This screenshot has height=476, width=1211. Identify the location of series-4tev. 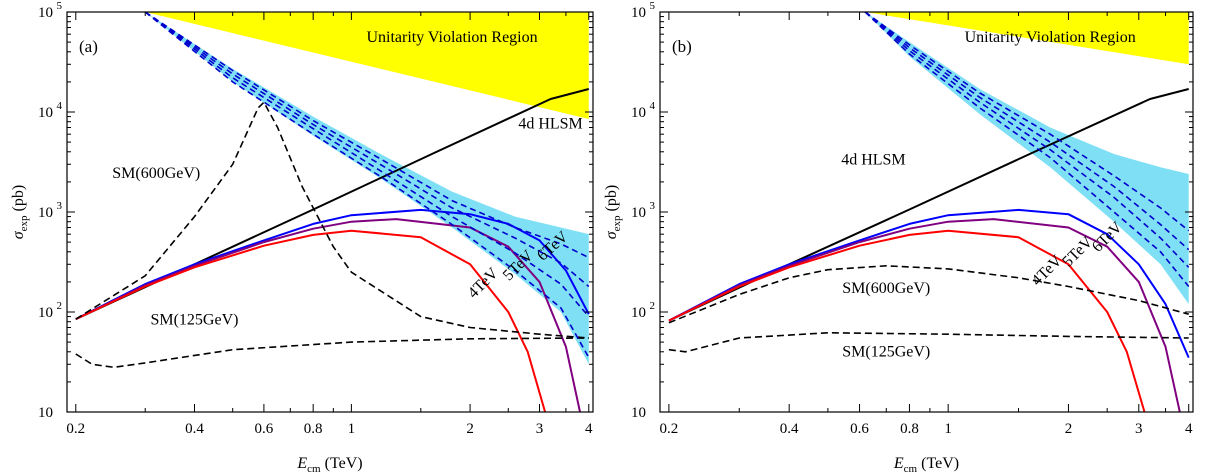
(311, 320).